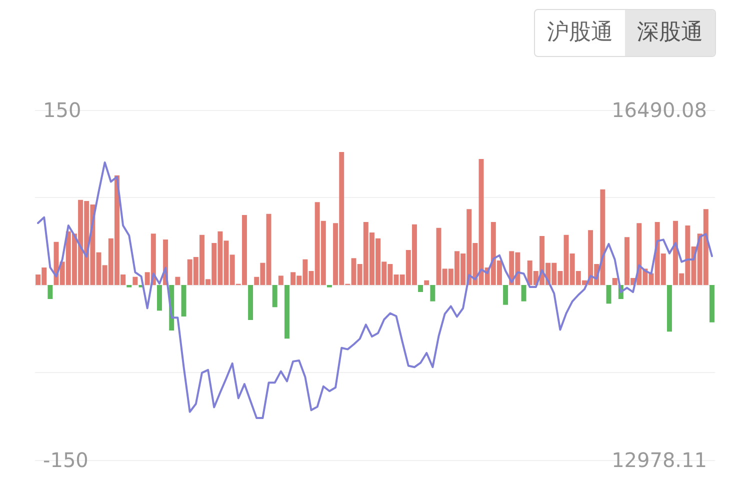  Describe the element at coordinates (62, 110) in the screenshot. I see `y-tick-label: 150` at that location.